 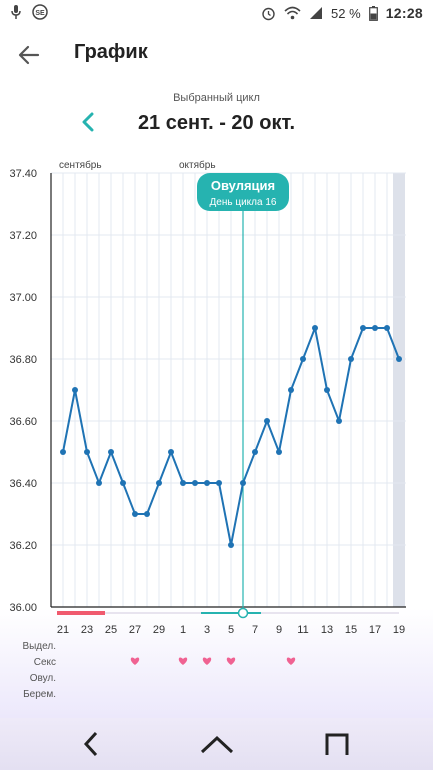 What do you see at coordinates (23, 174) in the screenshot?
I see `y-tick-label: 37.40` at bounding box center [23, 174].